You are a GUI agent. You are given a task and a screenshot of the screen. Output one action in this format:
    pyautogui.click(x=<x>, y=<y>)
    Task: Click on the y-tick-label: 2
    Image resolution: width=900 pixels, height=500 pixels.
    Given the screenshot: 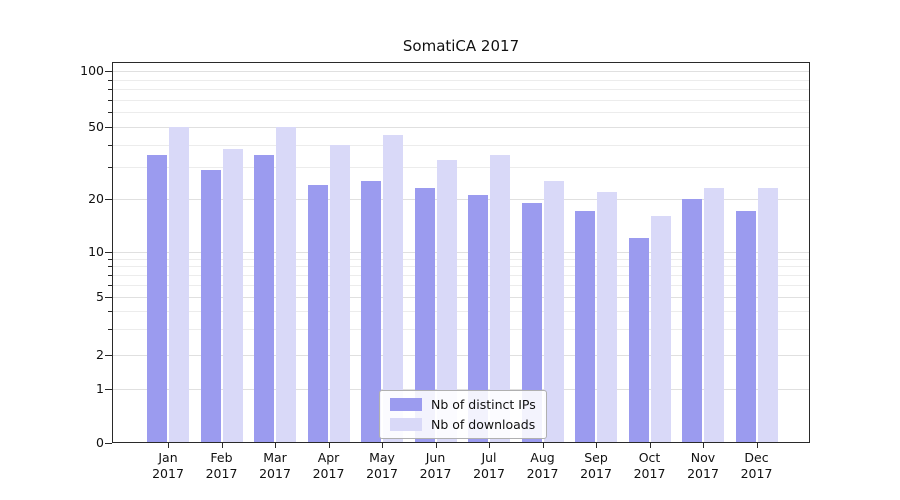 What is the action you would take?
    pyautogui.click(x=100, y=354)
    